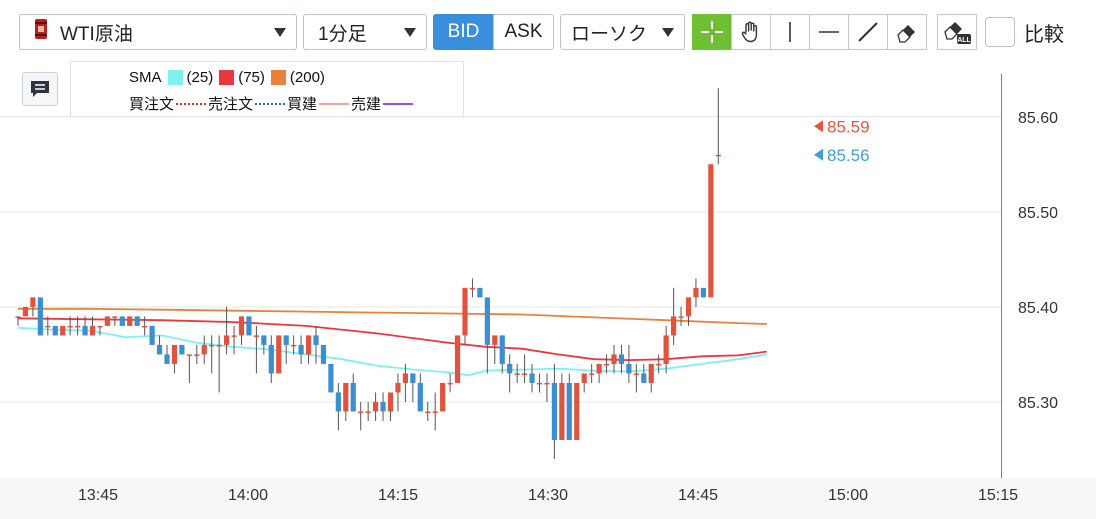 The width and height of the screenshot is (1096, 519). I want to click on erase-all-tool-button: ALL, so click(957, 32).